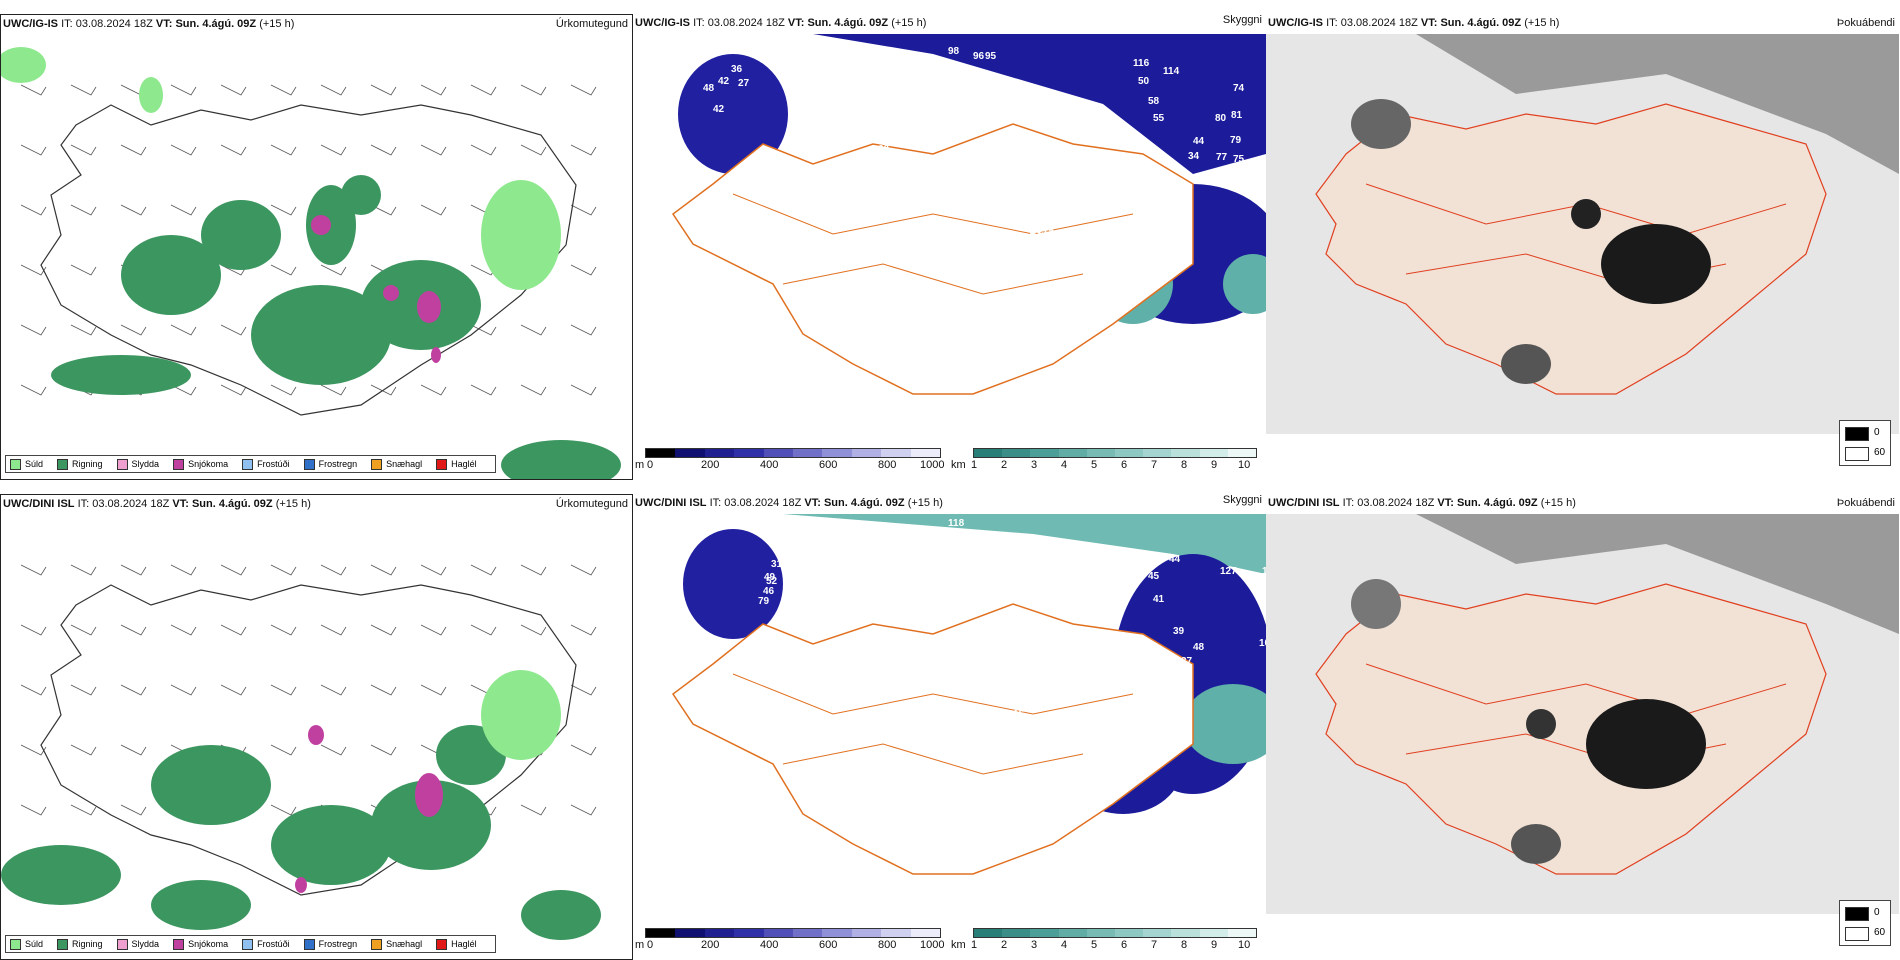 This screenshot has width=1900, height=960. What do you see at coordinates (828, 465) in the screenshot?
I see `ceiling-tick: 600` at bounding box center [828, 465].